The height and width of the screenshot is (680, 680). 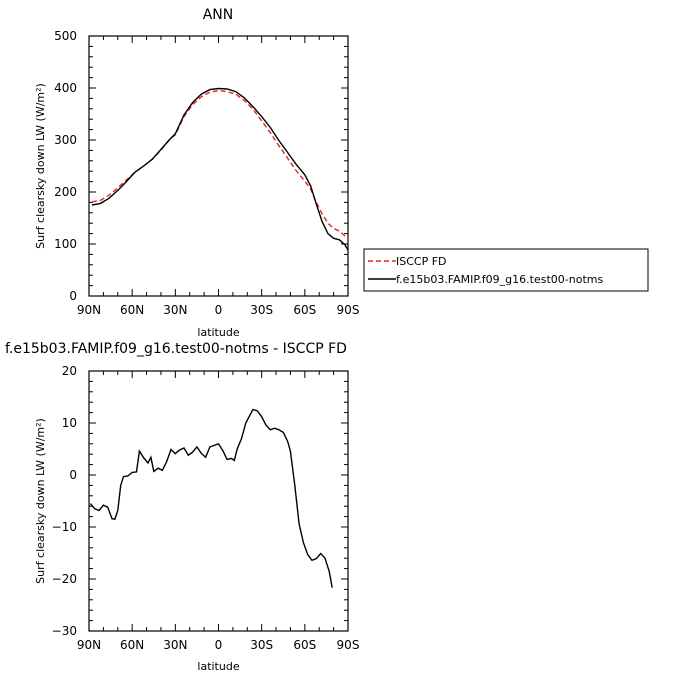 I want to click on x-axis-label-0: latitude, so click(x=218, y=332).